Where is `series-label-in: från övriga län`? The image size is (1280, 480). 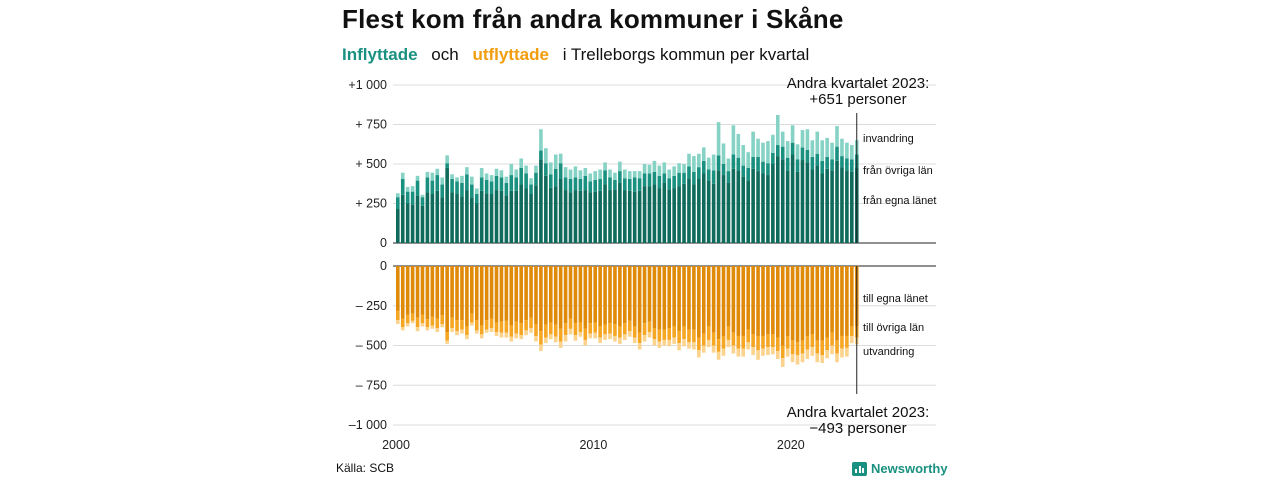
series-label-in: från övriga län is located at coordinates (898, 171).